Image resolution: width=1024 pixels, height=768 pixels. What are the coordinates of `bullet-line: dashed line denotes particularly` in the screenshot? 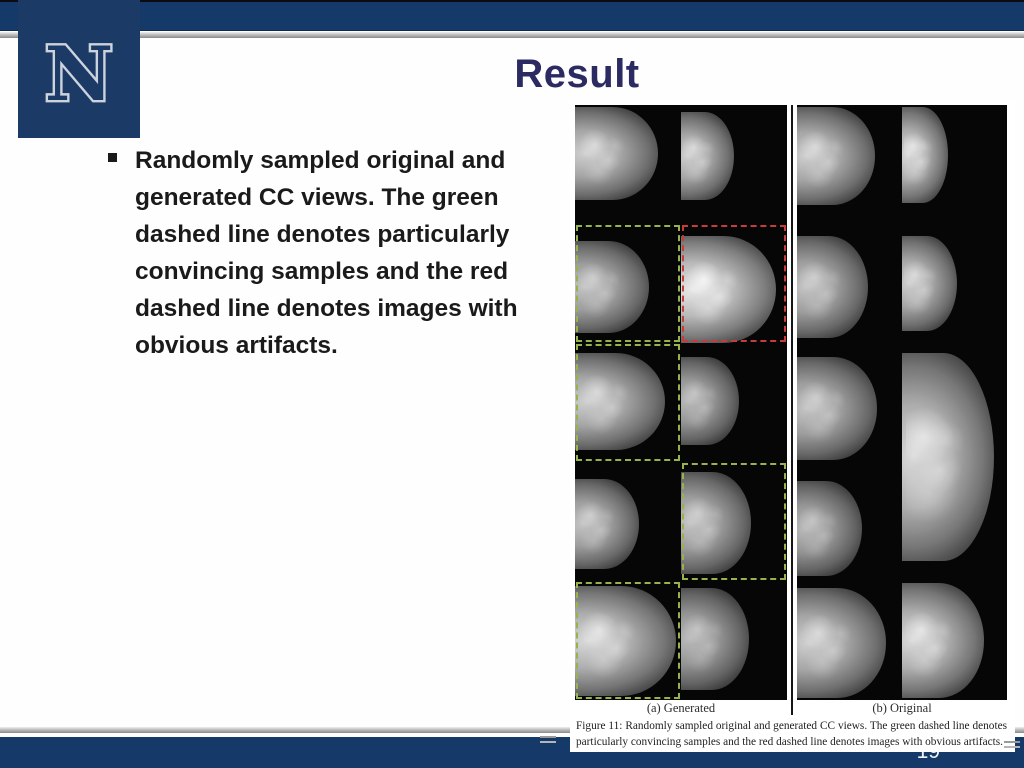 It's located at (322, 234).